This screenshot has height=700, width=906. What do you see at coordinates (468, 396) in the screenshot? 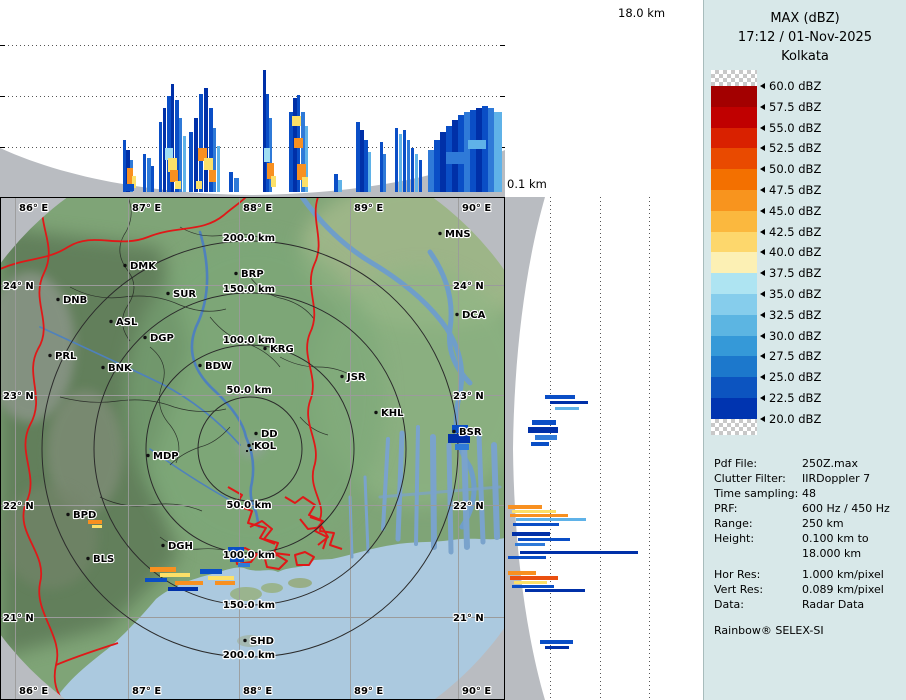
I see `grid-label: 23° N` at bounding box center [468, 396].